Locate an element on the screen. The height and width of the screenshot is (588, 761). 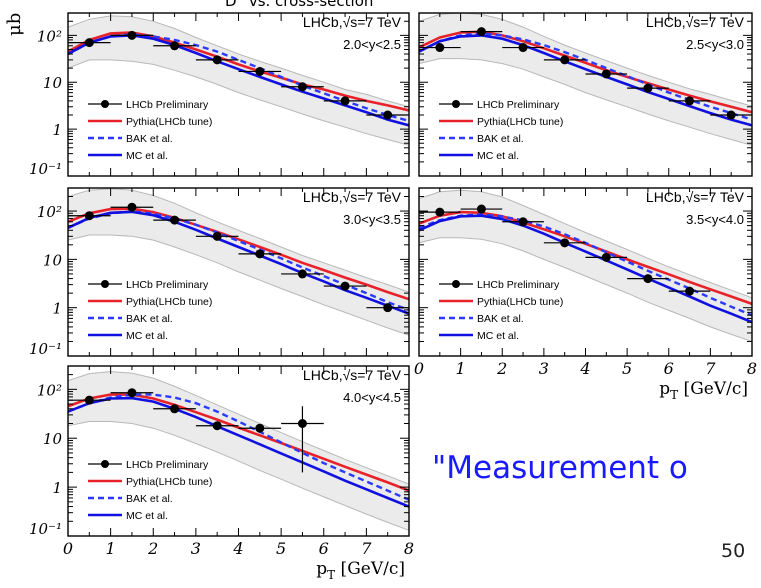
header-text: D° vs. cross-section is located at coordinates (299, 5).